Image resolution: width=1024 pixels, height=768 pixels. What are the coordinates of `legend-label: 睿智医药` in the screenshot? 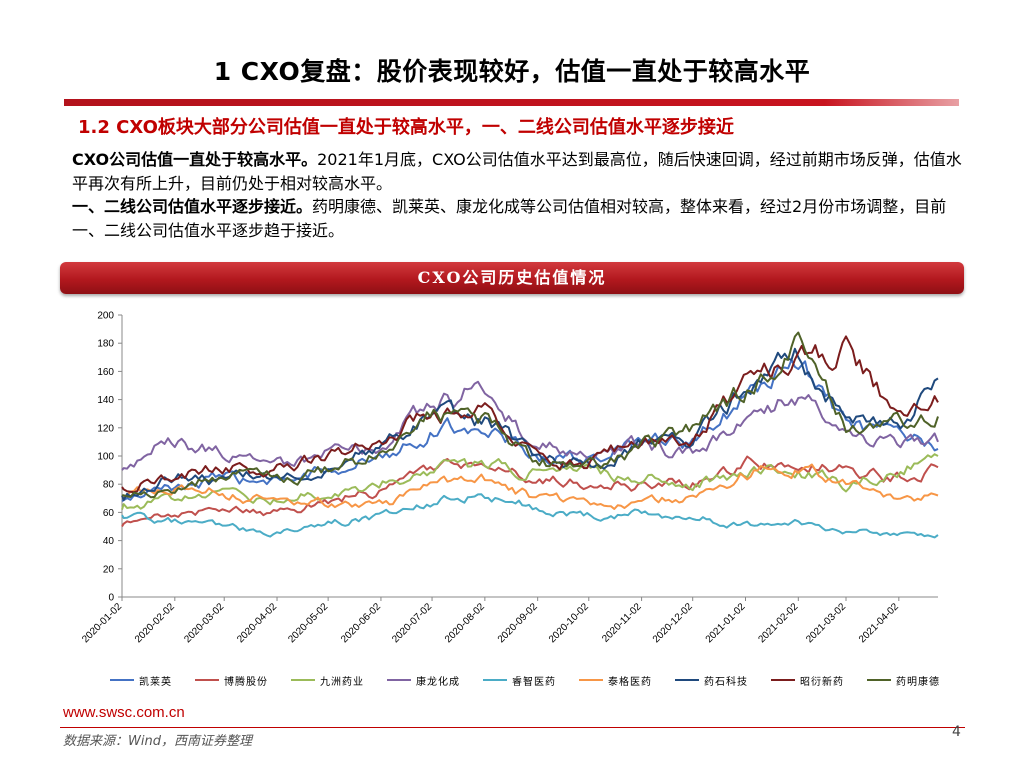 It's located at (534, 682).